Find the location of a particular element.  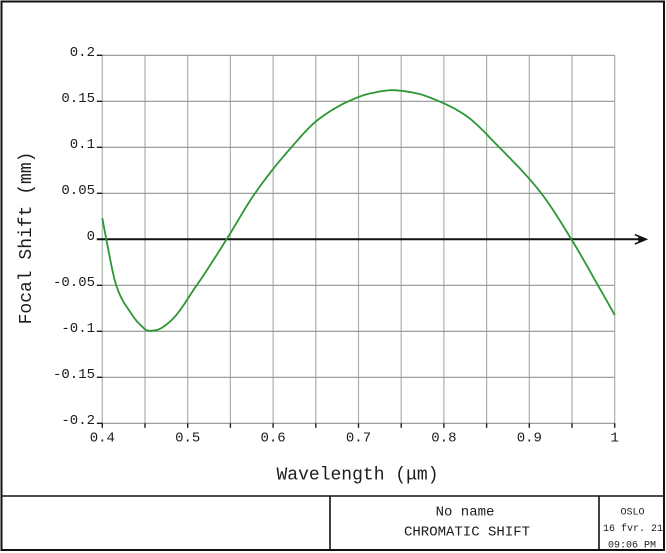

svg-text: 0.15 is located at coordinates (78, 99).